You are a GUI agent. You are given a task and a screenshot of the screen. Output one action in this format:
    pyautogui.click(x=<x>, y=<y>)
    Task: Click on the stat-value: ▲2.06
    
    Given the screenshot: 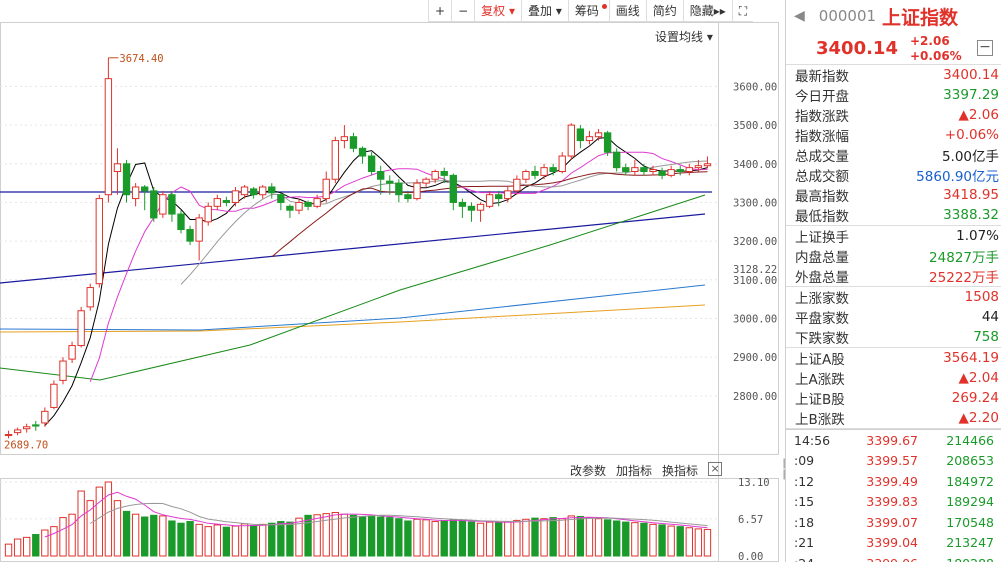 What is the action you would take?
    pyautogui.click(x=978, y=115)
    